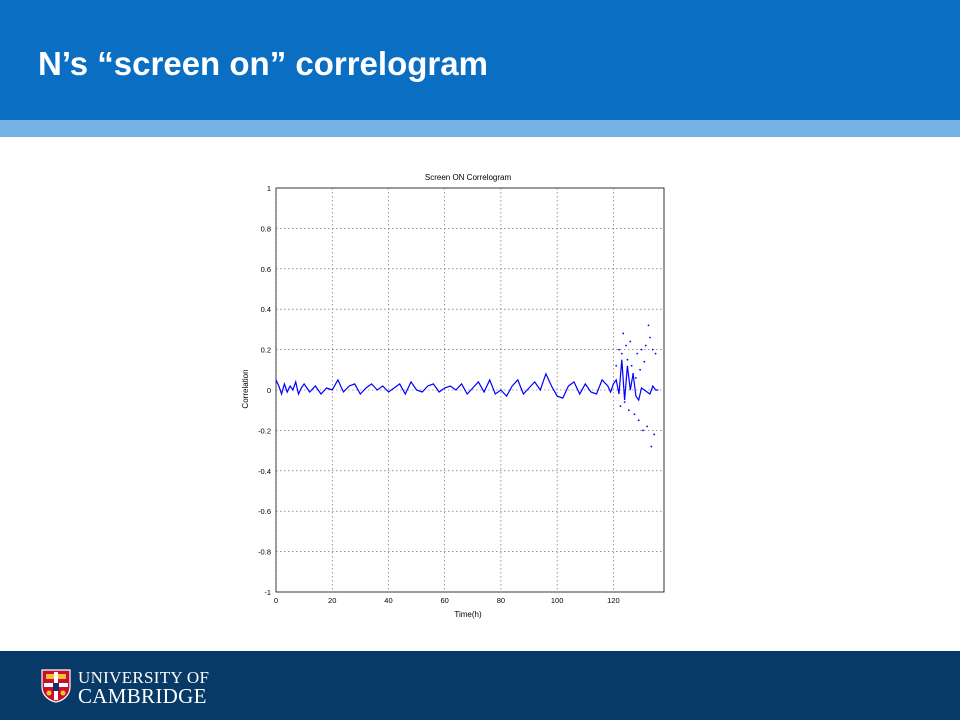 The height and width of the screenshot is (720, 960). Describe the element at coordinates (468, 177) in the screenshot. I see `chart-title: Screen ON Correlogram` at that location.